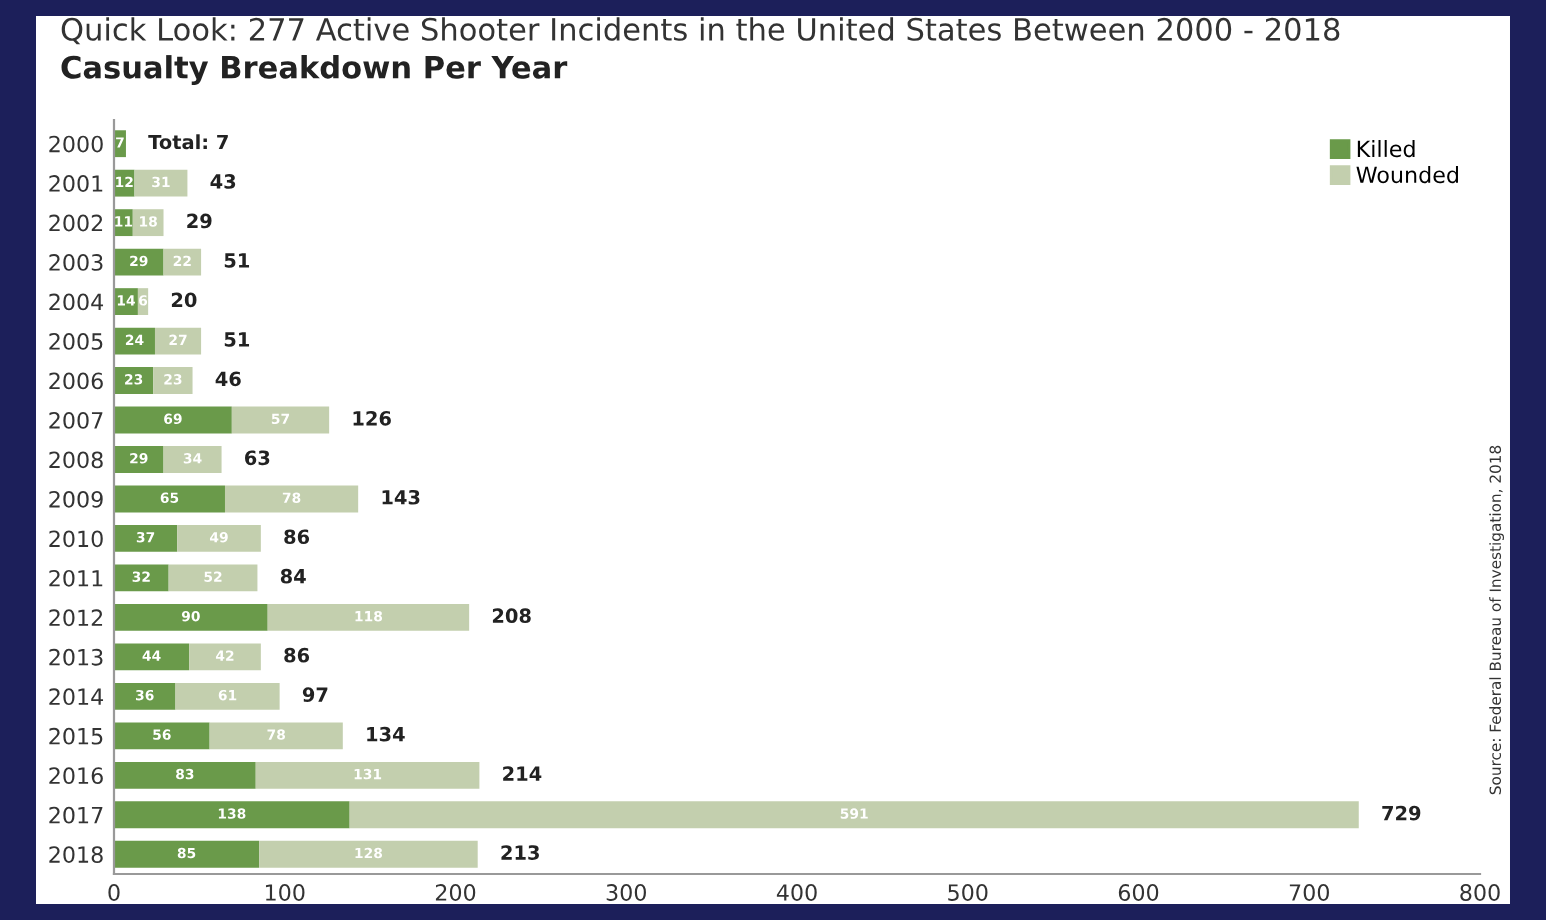  I want to click on y-tick-label: 2009, so click(76, 499).